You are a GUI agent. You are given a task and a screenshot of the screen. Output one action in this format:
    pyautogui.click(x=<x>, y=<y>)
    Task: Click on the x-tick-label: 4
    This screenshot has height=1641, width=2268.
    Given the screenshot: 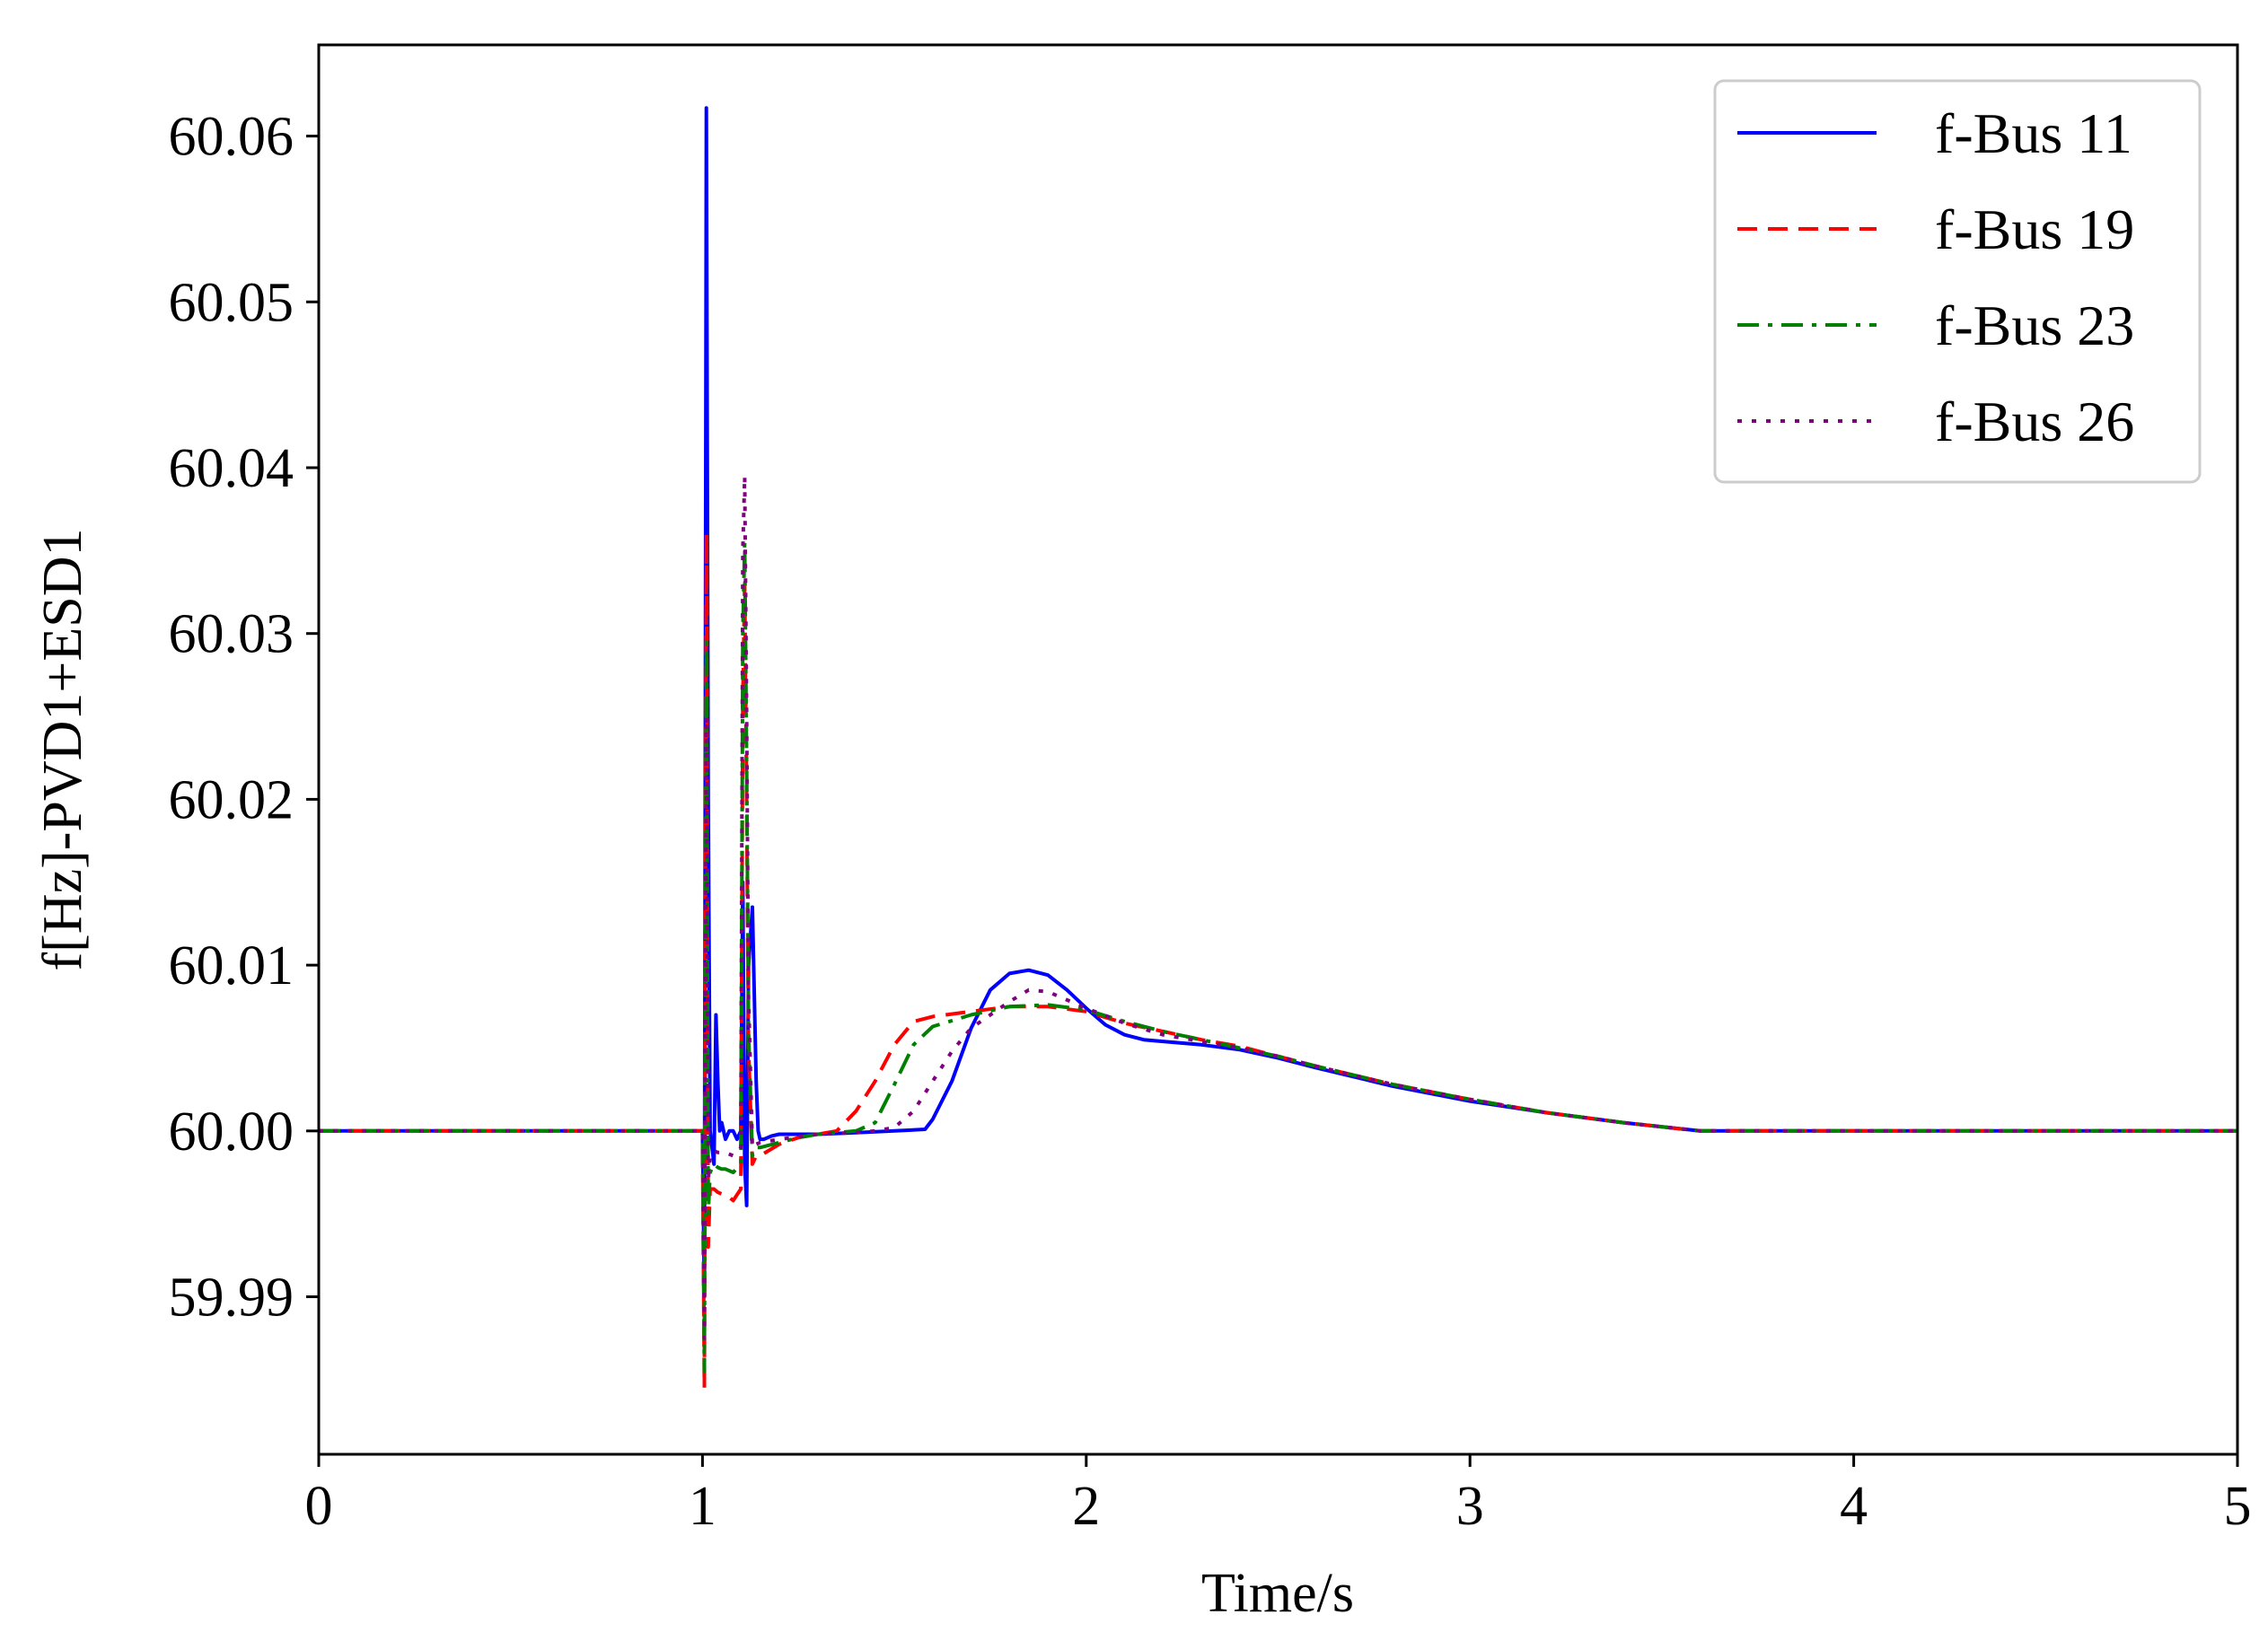 What is the action you would take?
    pyautogui.click(x=1854, y=1507)
    